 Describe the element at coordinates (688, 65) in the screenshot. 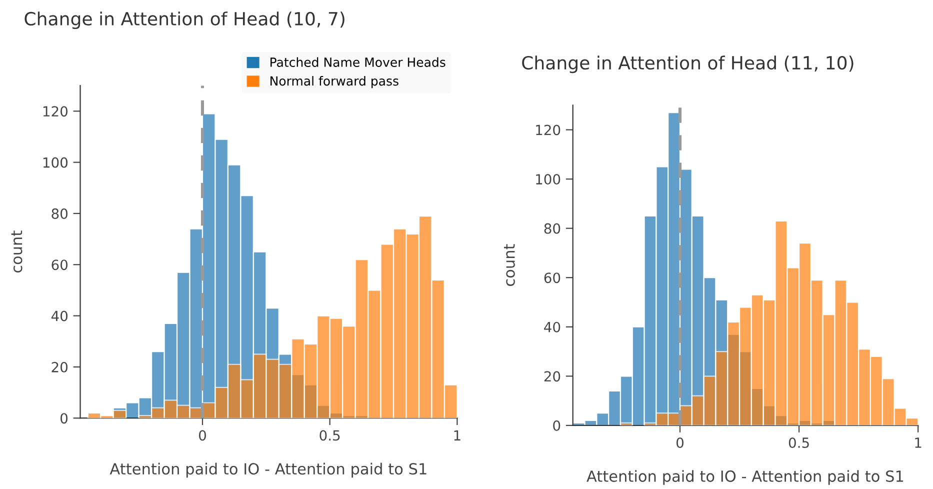

I see `chart-title: Change in Attention of Head (11, 10)` at that location.